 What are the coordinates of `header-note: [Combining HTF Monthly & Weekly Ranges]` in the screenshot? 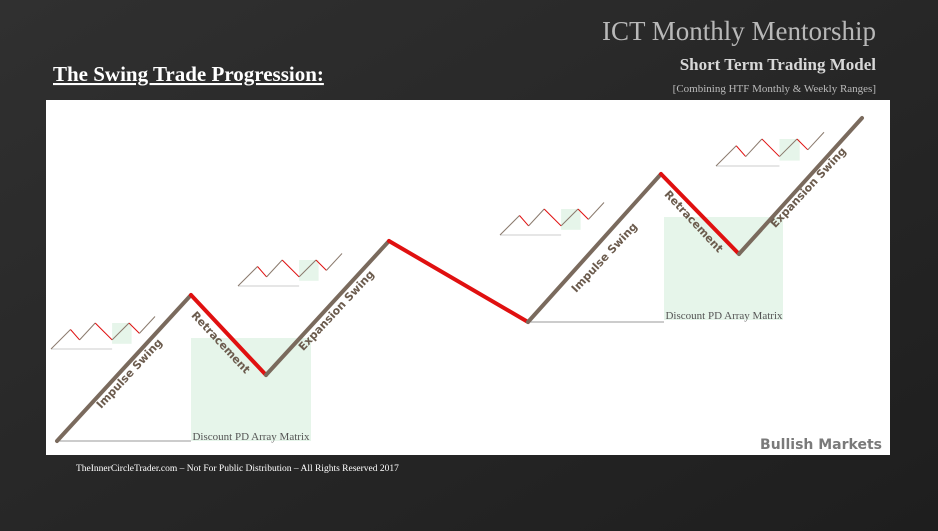 It's located at (774, 89).